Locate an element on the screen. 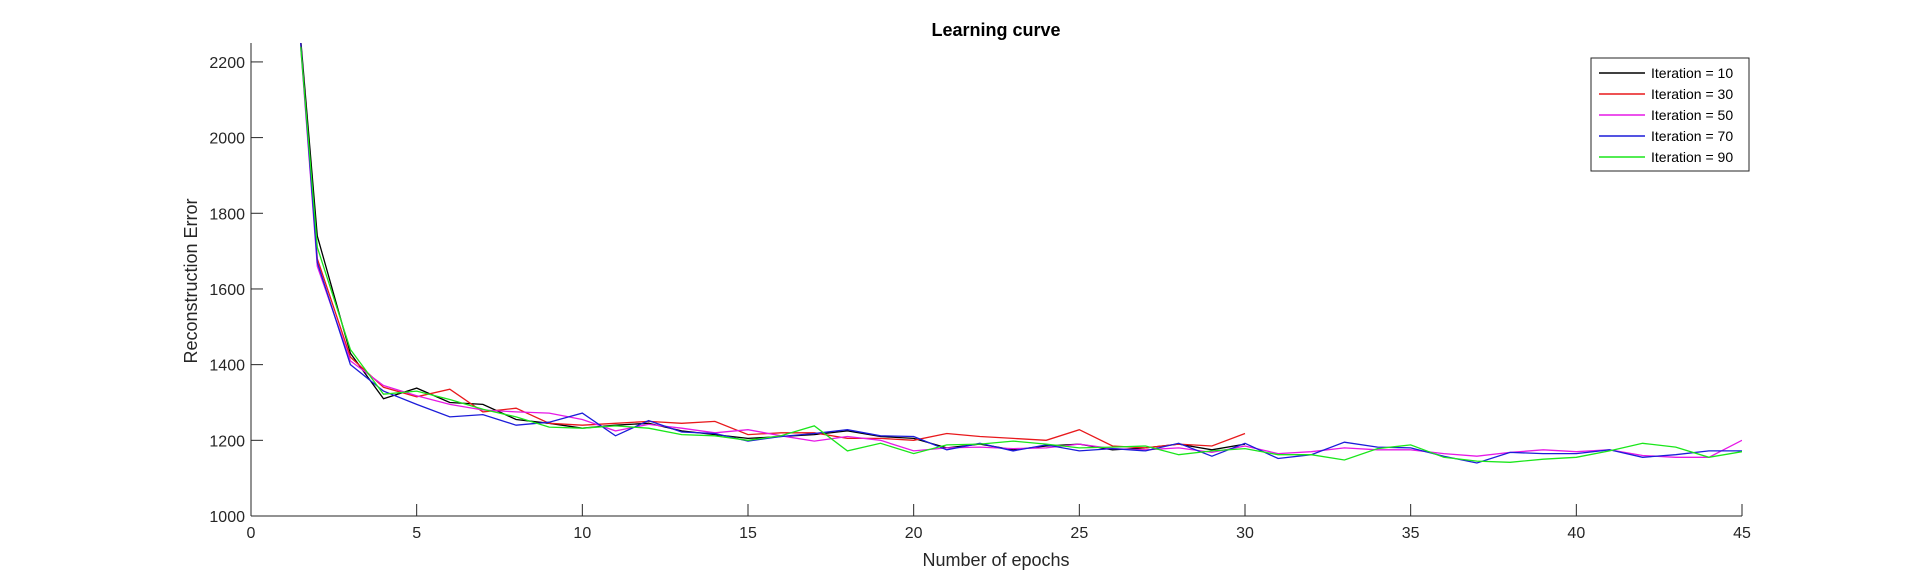 Image resolution: width=1920 pixels, height=579 pixels. x-tick-label: 20 is located at coordinates (914, 533).